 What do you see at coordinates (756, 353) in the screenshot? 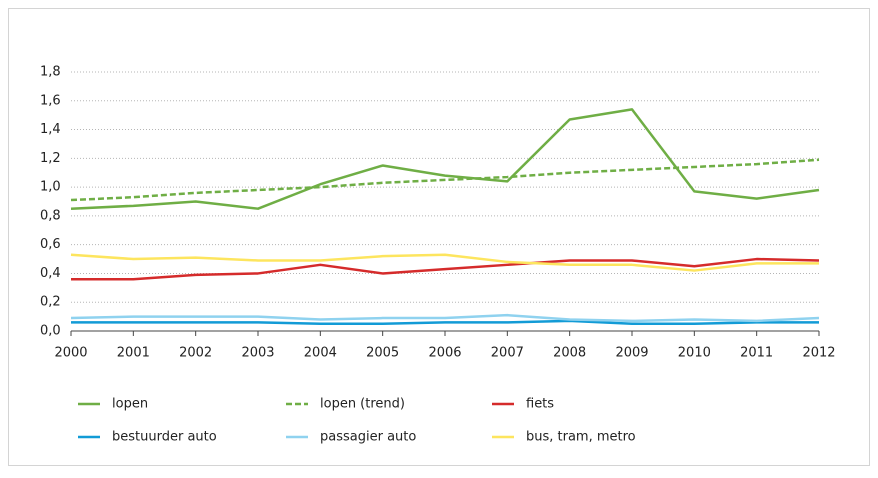
I see `x-tick-label: 2011` at bounding box center [756, 353].